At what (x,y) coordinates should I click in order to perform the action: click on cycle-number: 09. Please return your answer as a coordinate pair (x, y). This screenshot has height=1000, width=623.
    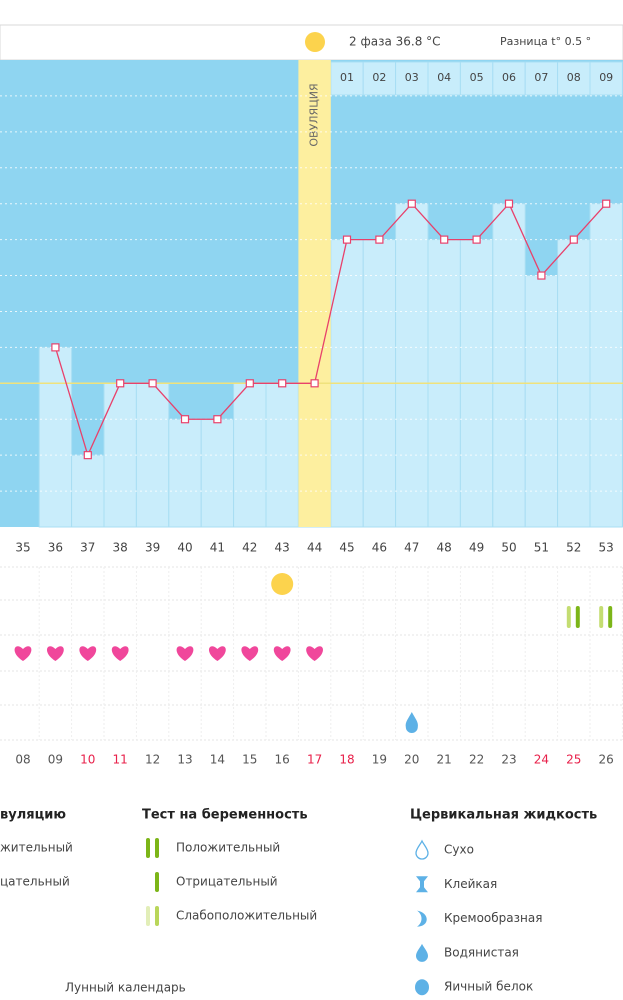
    Looking at the image, I should click on (606, 77).